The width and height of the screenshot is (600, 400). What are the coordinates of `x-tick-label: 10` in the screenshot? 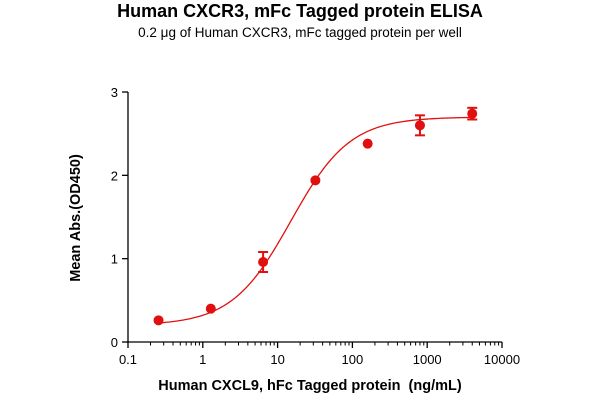 It's located at (277, 359).